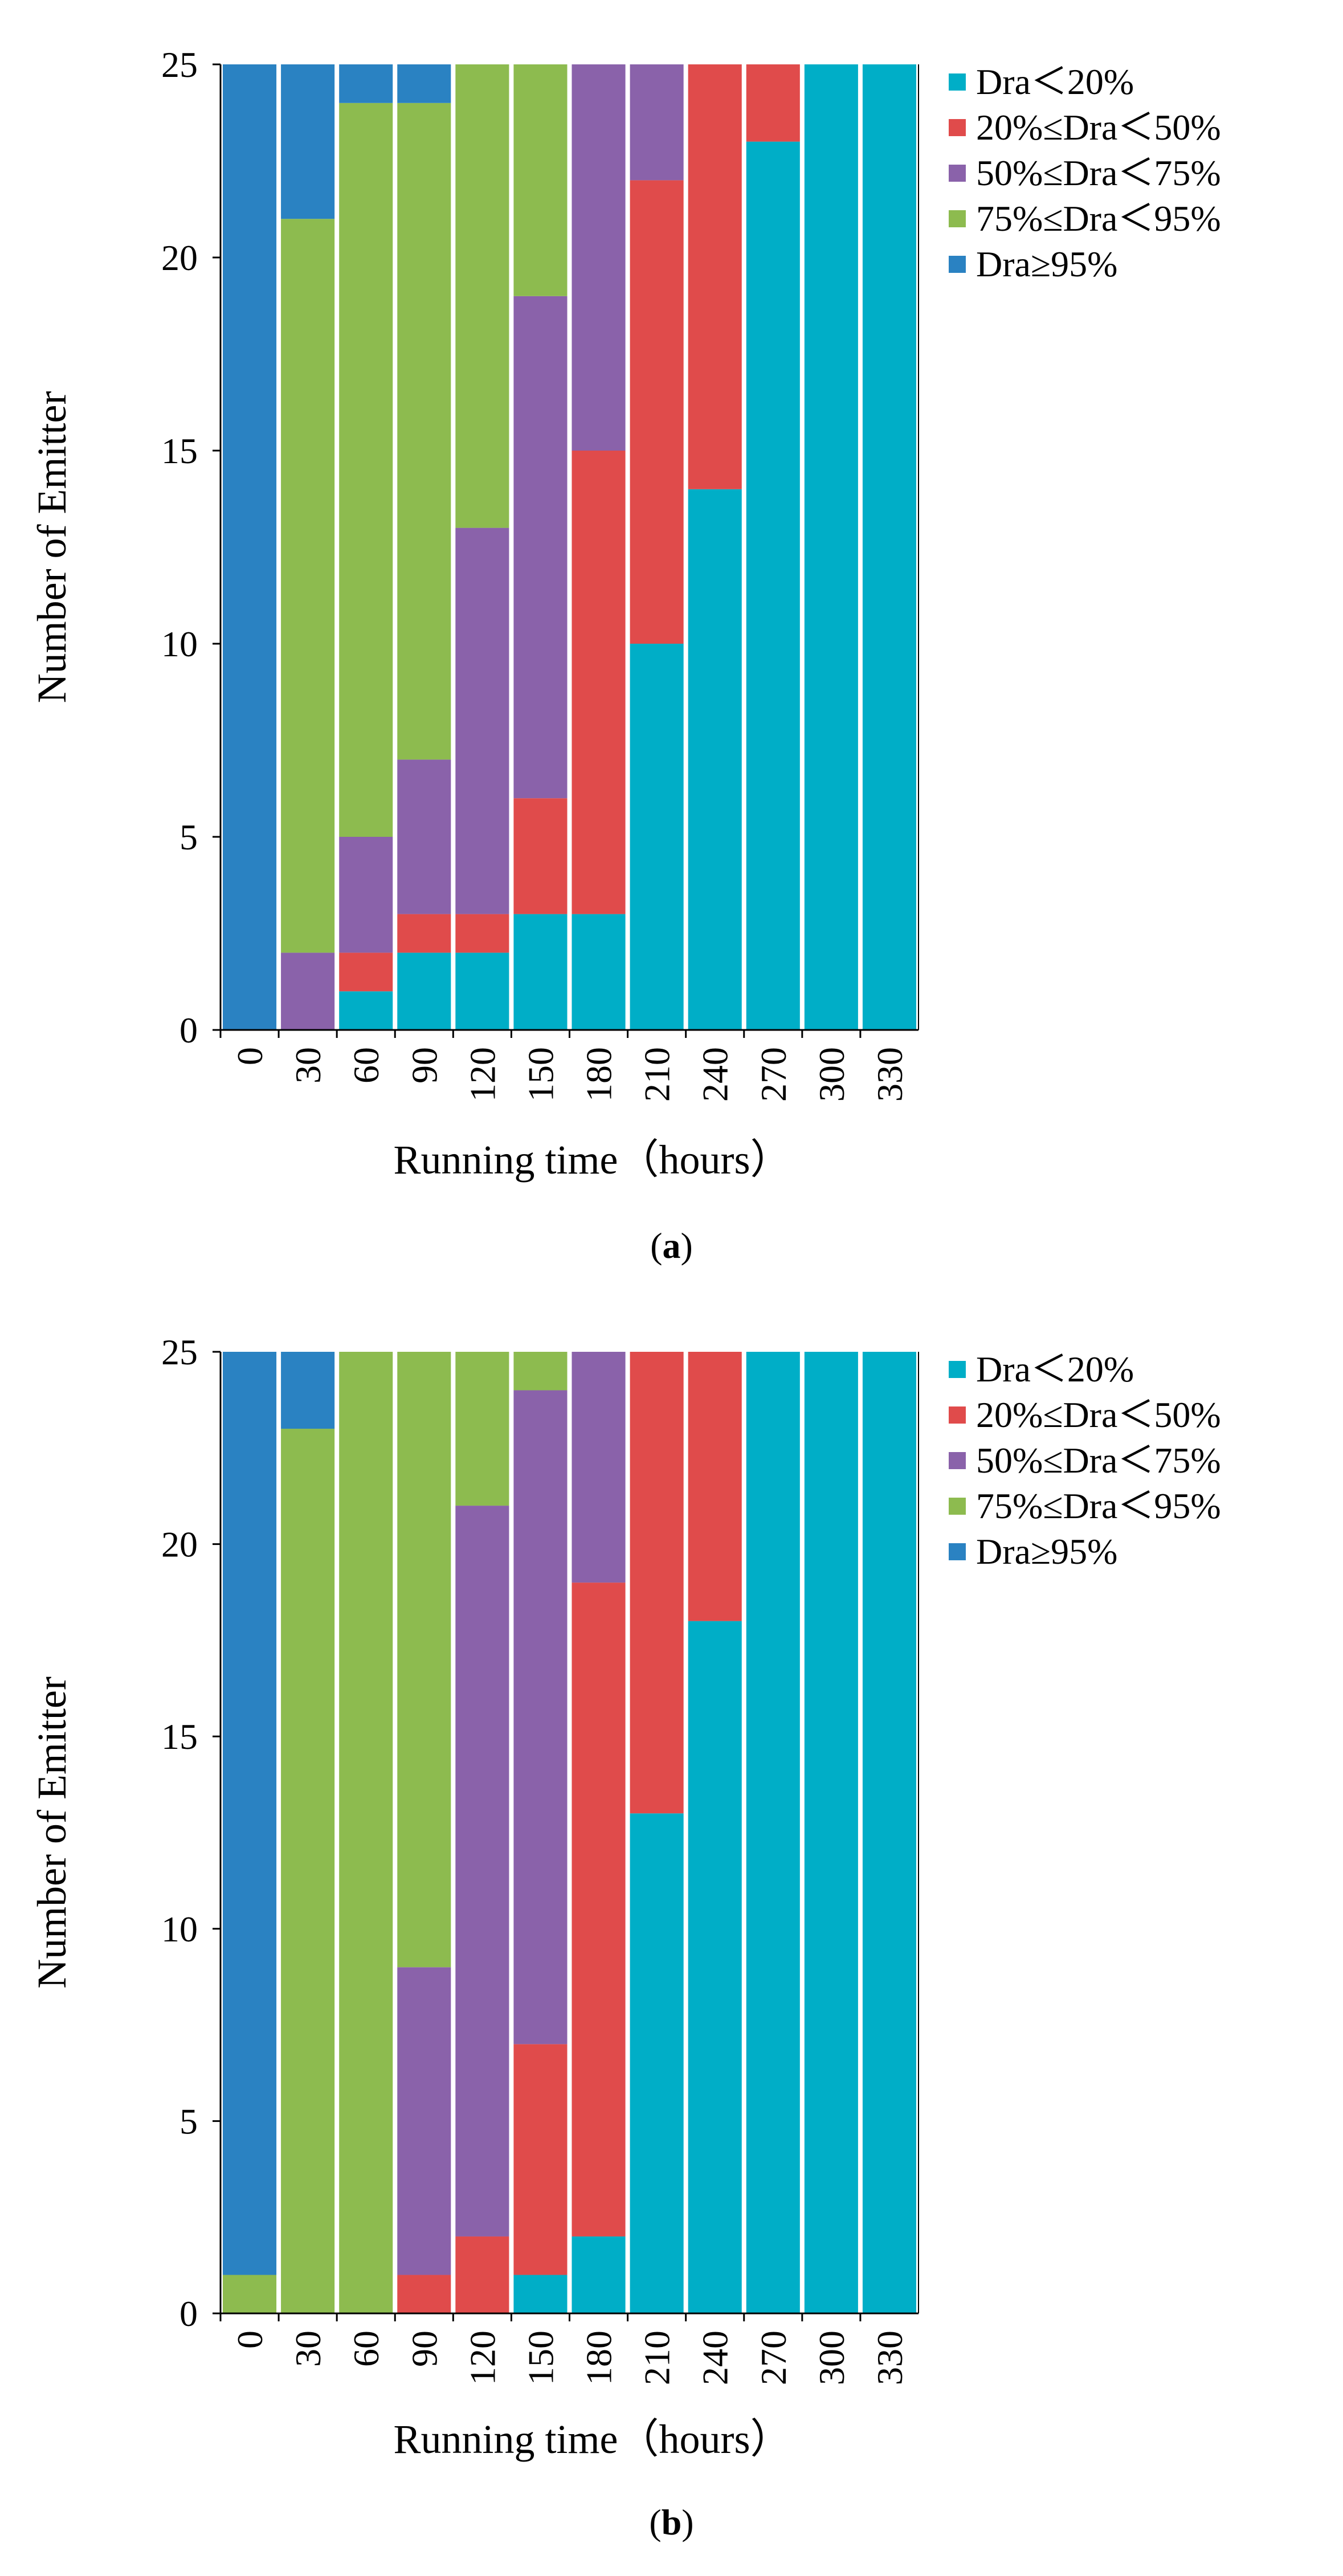 The image size is (1343, 2576). What do you see at coordinates (366, 1832) in the screenshot?
I see `bar-1-60-s3` at bounding box center [366, 1832].